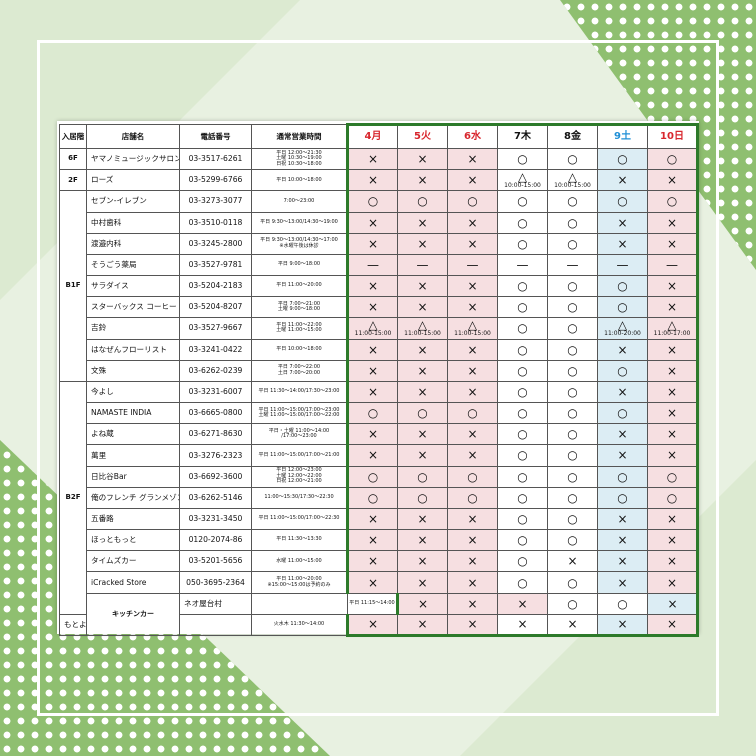 This screenshot has width=756, height=756. I want to click on store-phone: 03-5299-6766, so click(215, 180).